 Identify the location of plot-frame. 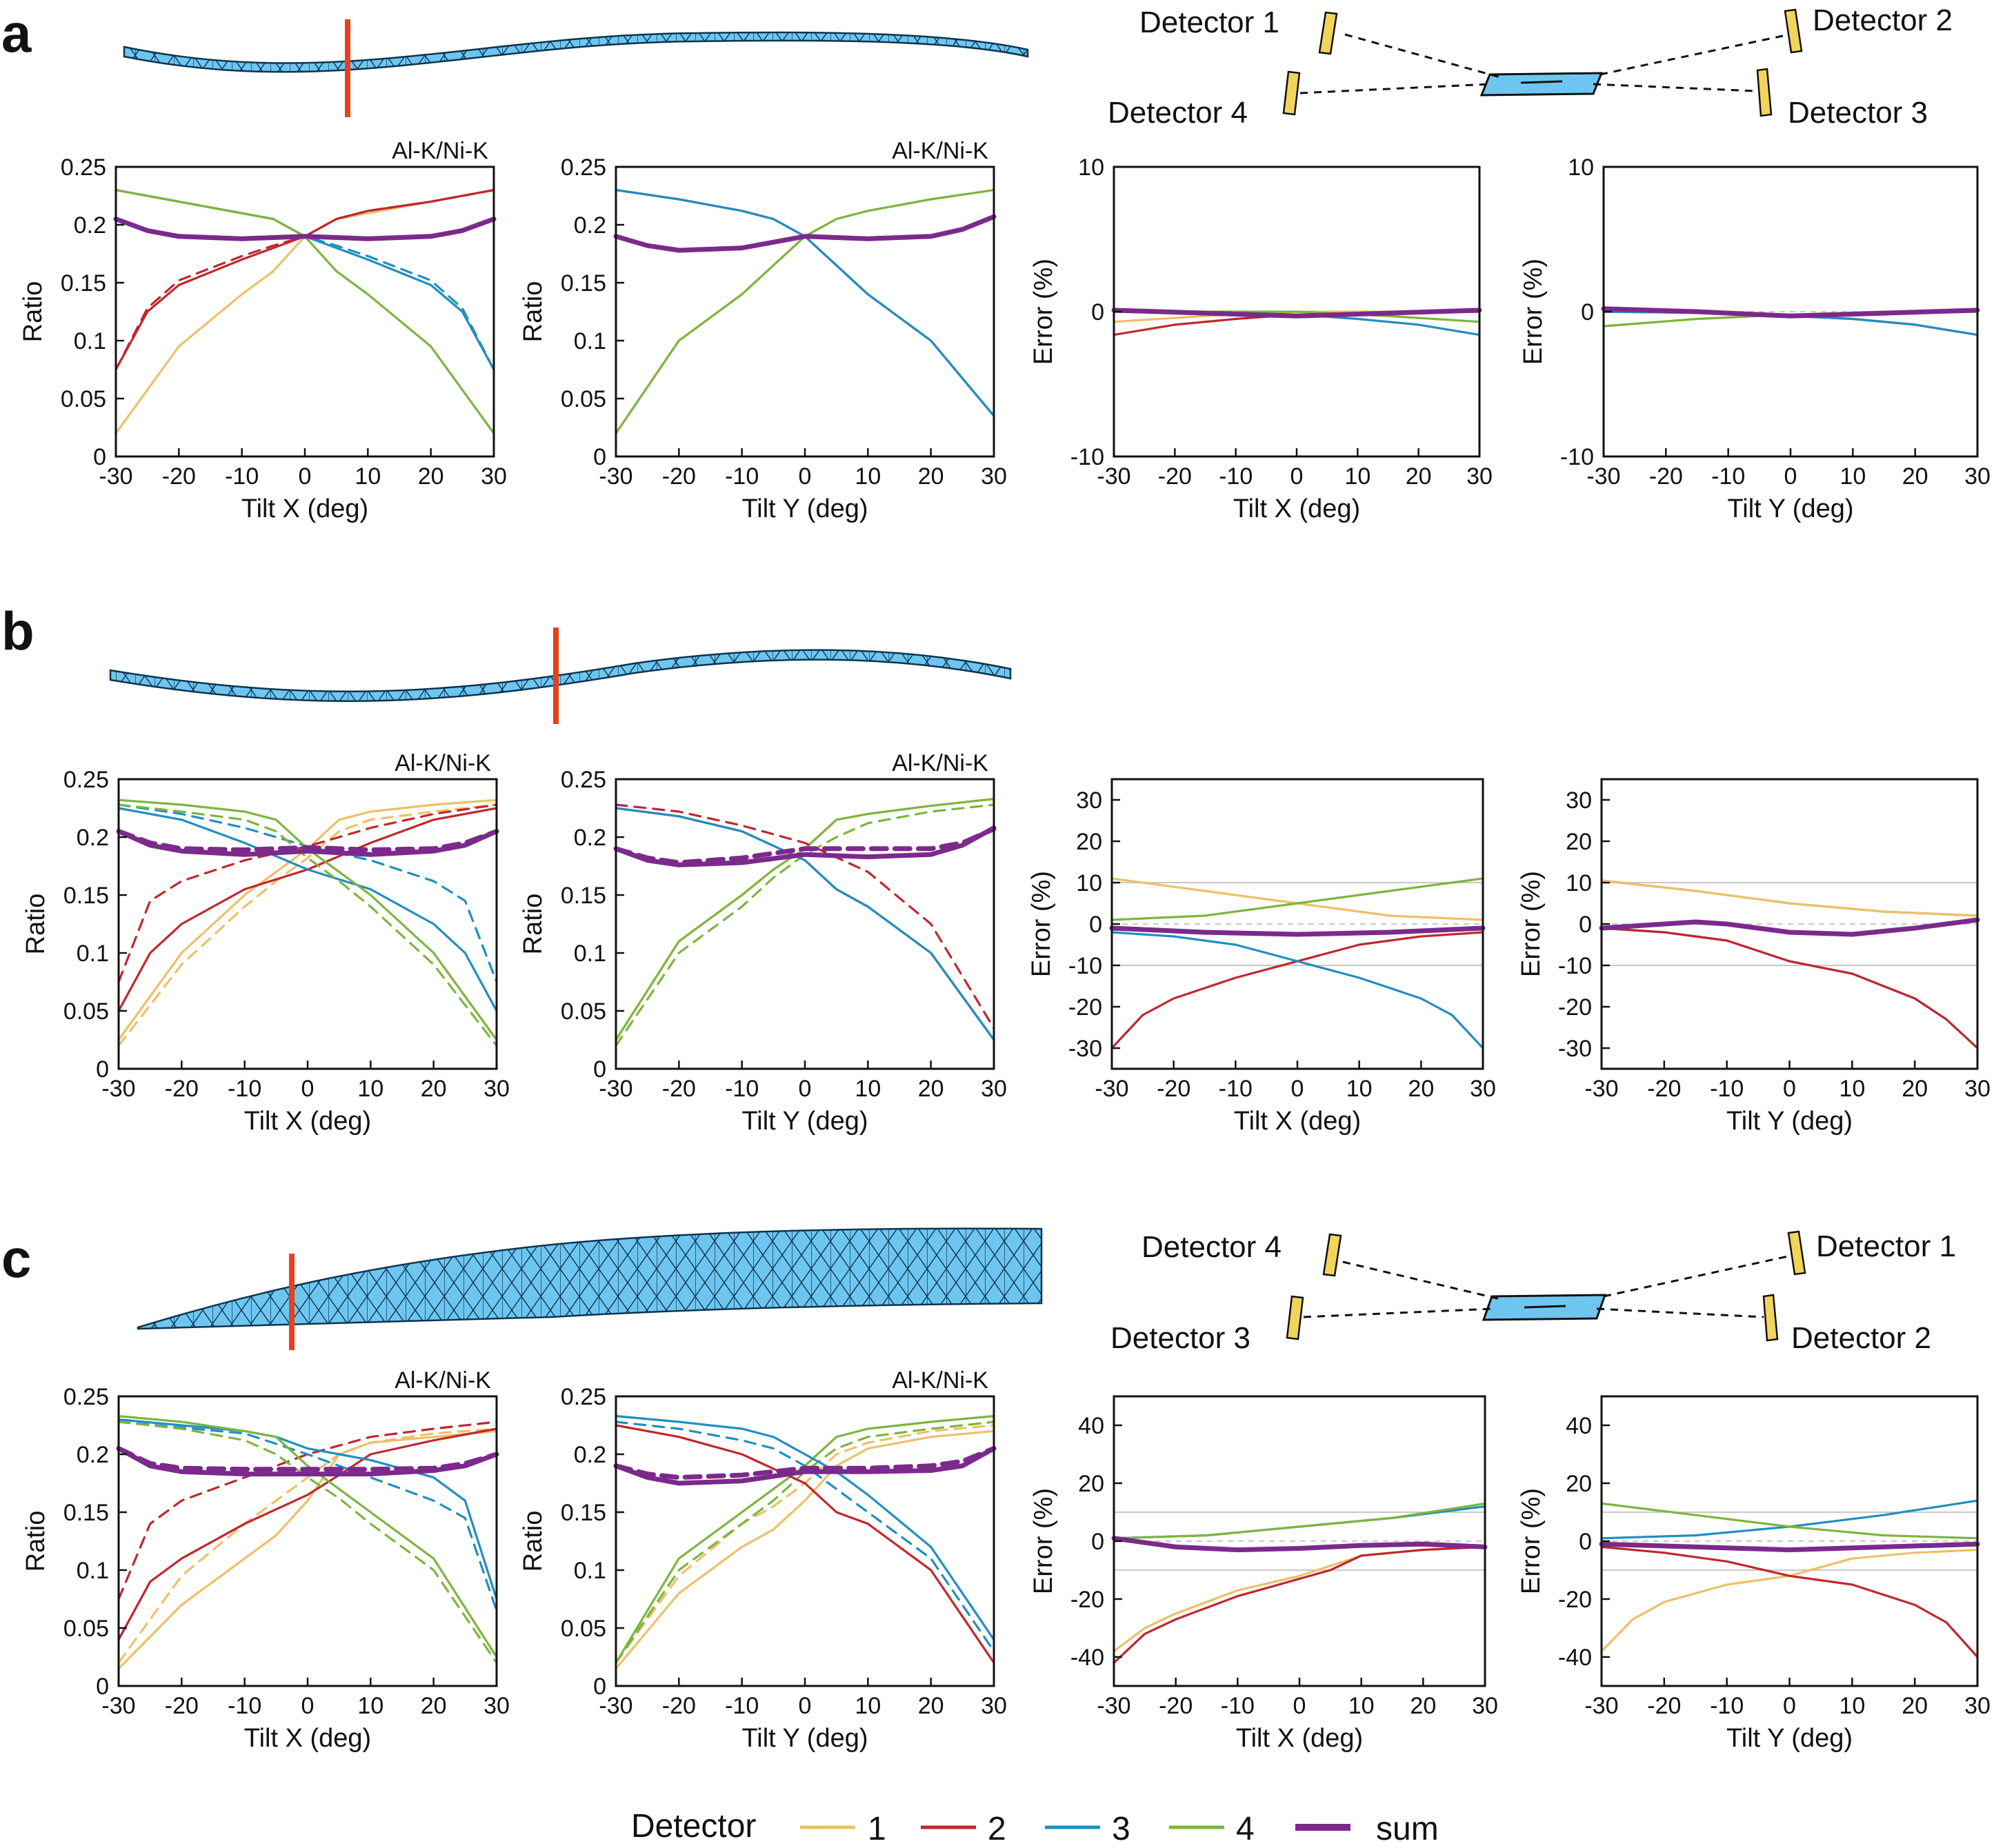
(805, 311).